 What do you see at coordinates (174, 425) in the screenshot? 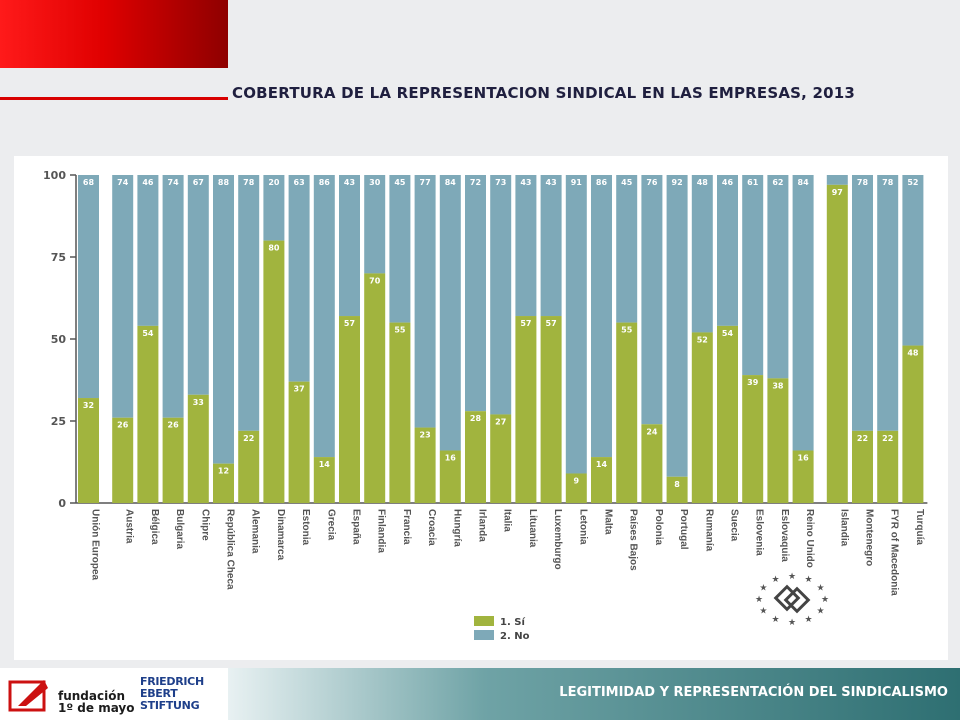
I see `label-si-3: 26` at bounding box center [174, 425].